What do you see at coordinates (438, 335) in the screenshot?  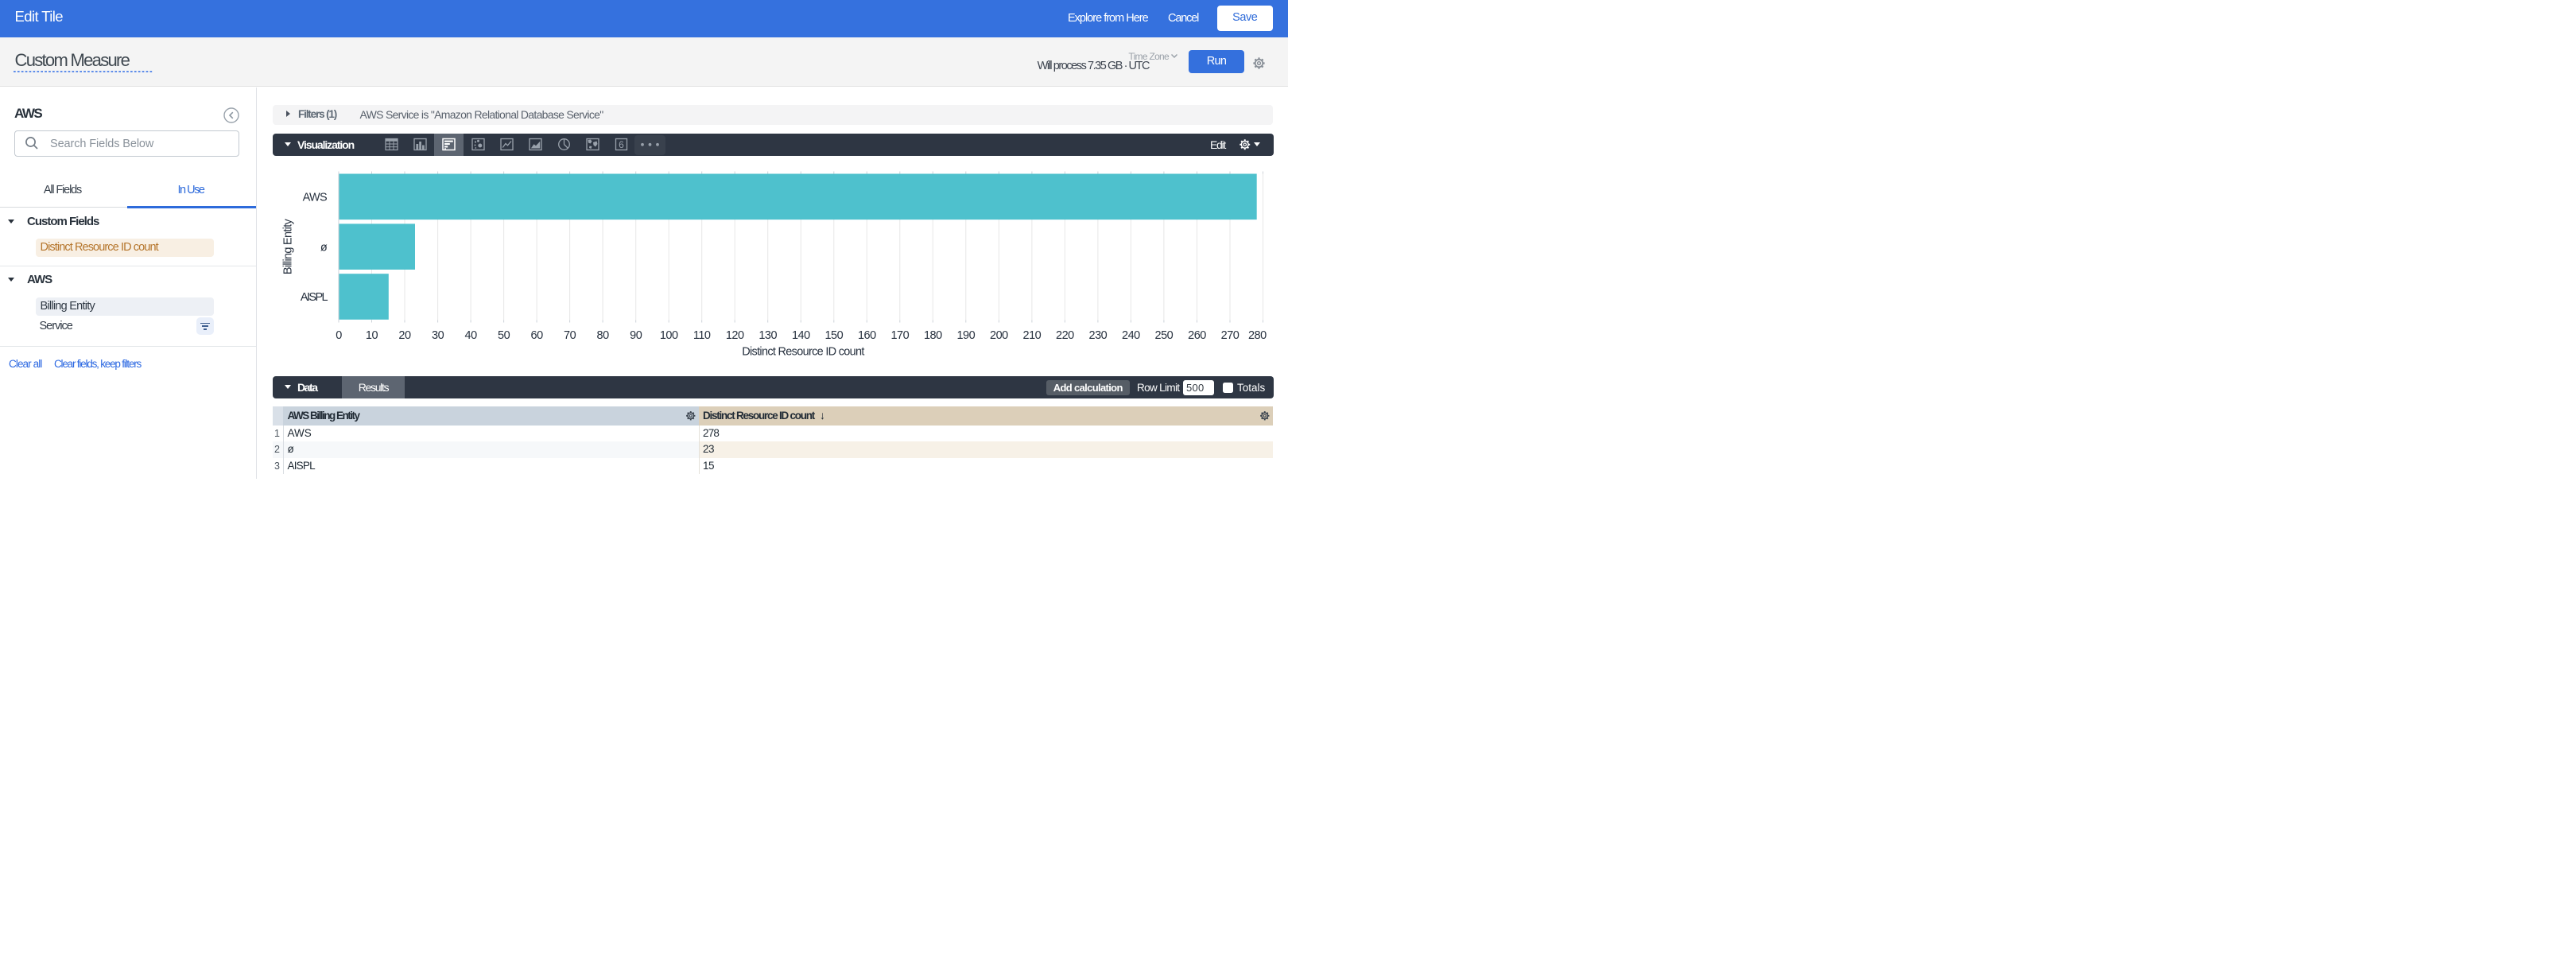 I see `svg-text: 30` at bounding box center [438, 335].